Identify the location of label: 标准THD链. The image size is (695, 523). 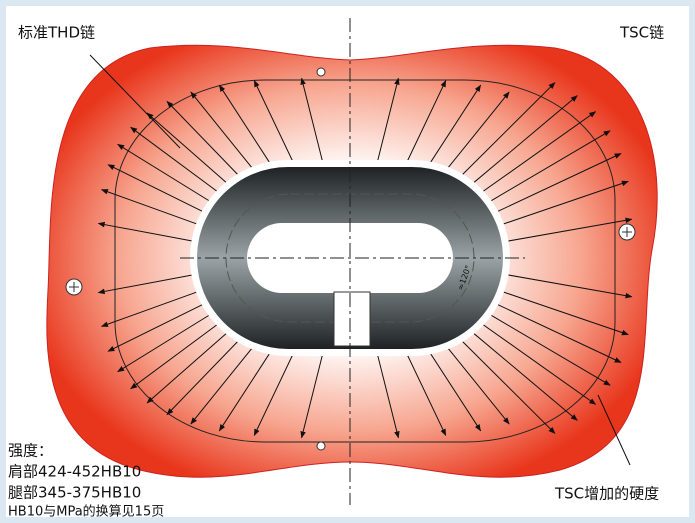
(56, 33).